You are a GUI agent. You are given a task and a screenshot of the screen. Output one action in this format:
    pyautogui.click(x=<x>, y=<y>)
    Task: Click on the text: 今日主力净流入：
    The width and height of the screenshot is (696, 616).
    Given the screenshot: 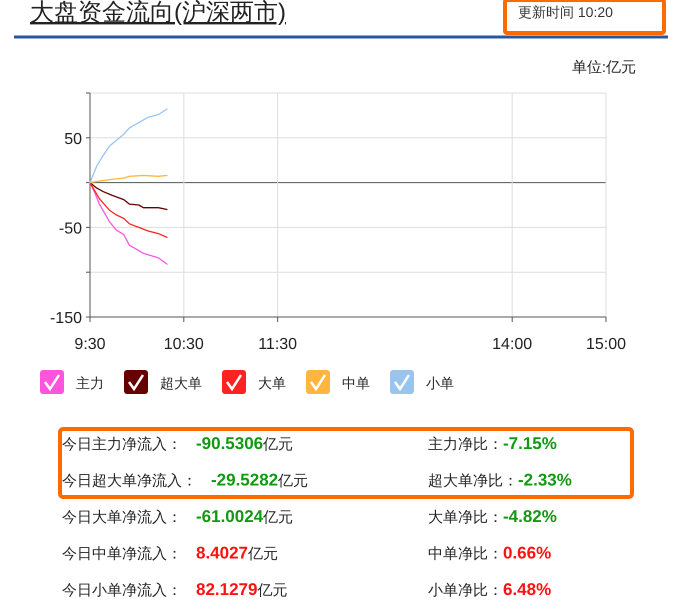 What is the action you would take?
    pyautogui.click(x=122, y=444)
    